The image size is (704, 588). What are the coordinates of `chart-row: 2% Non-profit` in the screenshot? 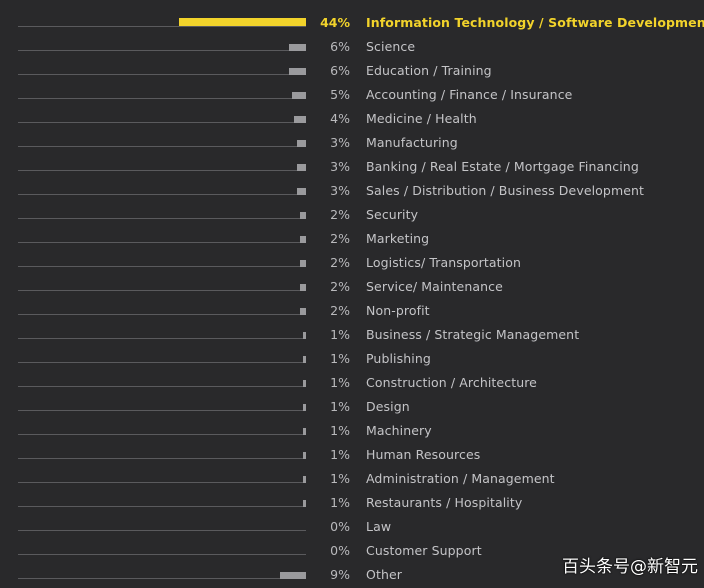 It's located at (352, 312).